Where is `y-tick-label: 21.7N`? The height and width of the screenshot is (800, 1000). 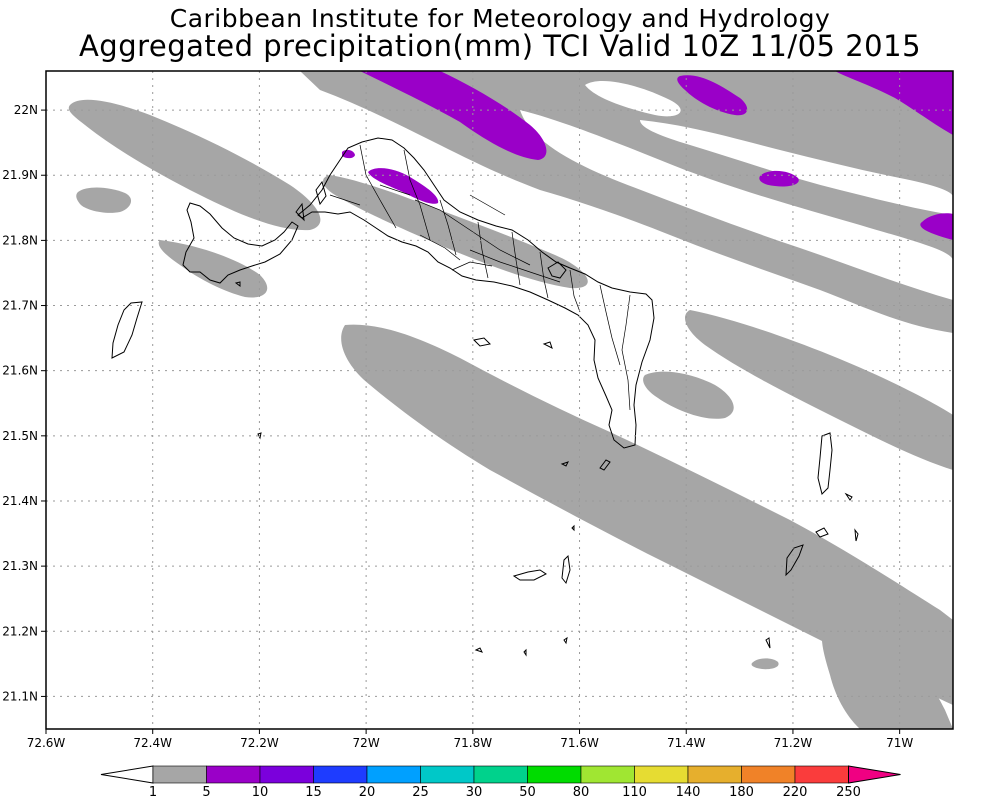
y-tick-label: 21.7N is located at coordinates (20, 306).